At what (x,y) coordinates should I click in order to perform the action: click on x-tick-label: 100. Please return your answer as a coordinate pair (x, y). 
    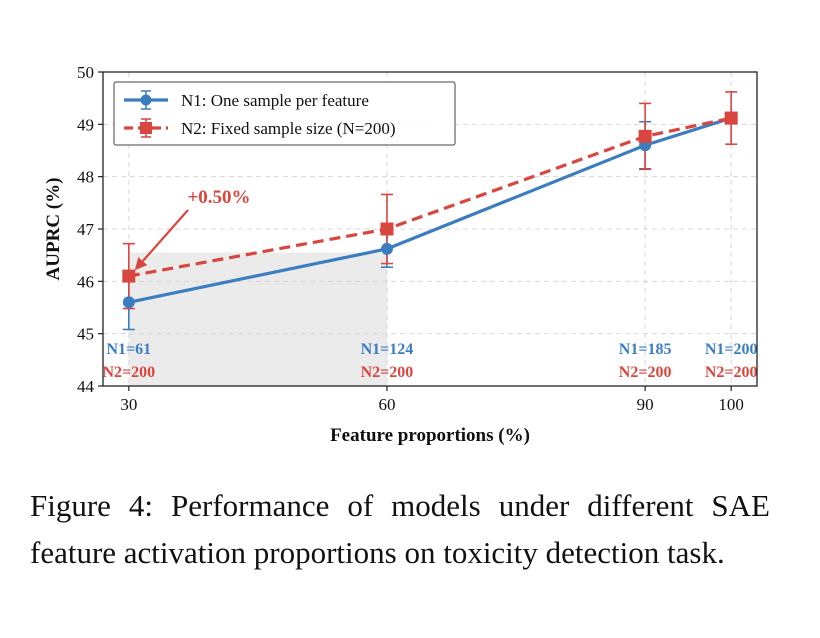
    Looking at the image, I should click on (731, 404).